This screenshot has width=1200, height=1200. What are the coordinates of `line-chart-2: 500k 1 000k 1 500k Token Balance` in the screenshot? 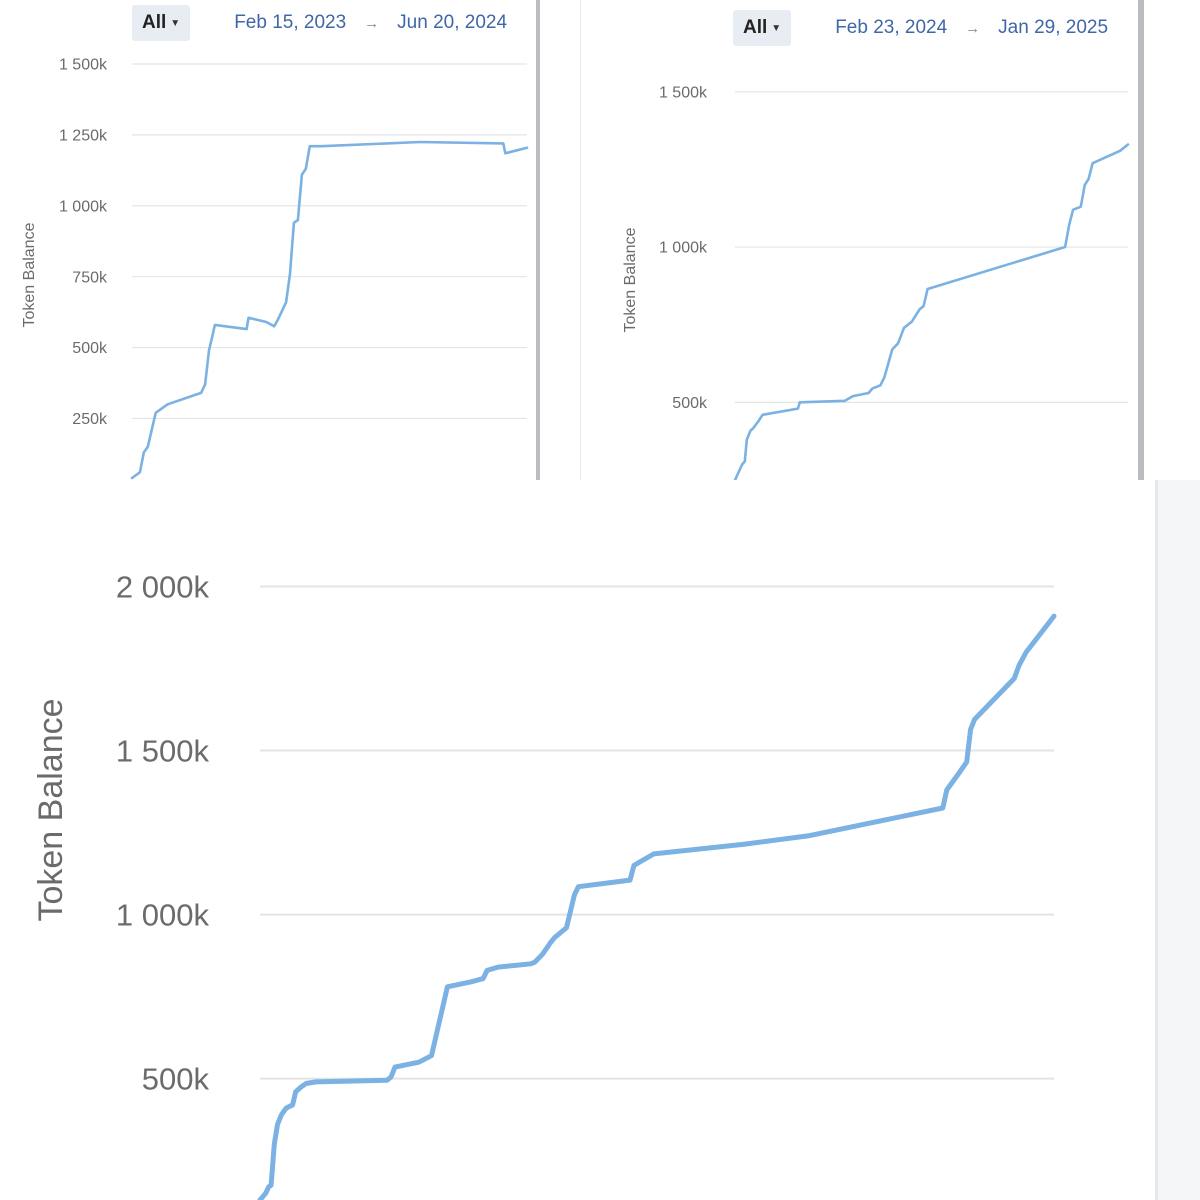 It's located at (876, 282).